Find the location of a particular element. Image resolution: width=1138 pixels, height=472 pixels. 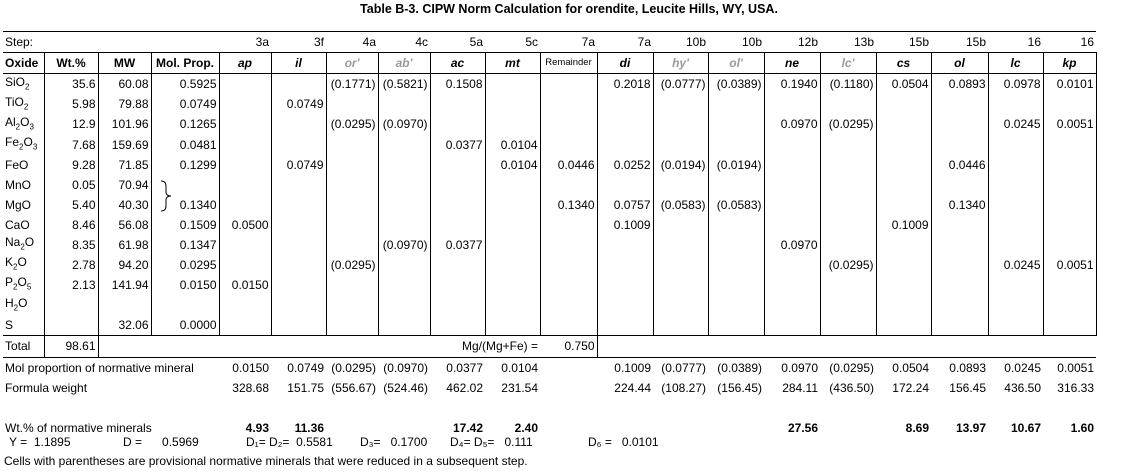

oxide-name: Na2O is located at coordinates (24, 245).